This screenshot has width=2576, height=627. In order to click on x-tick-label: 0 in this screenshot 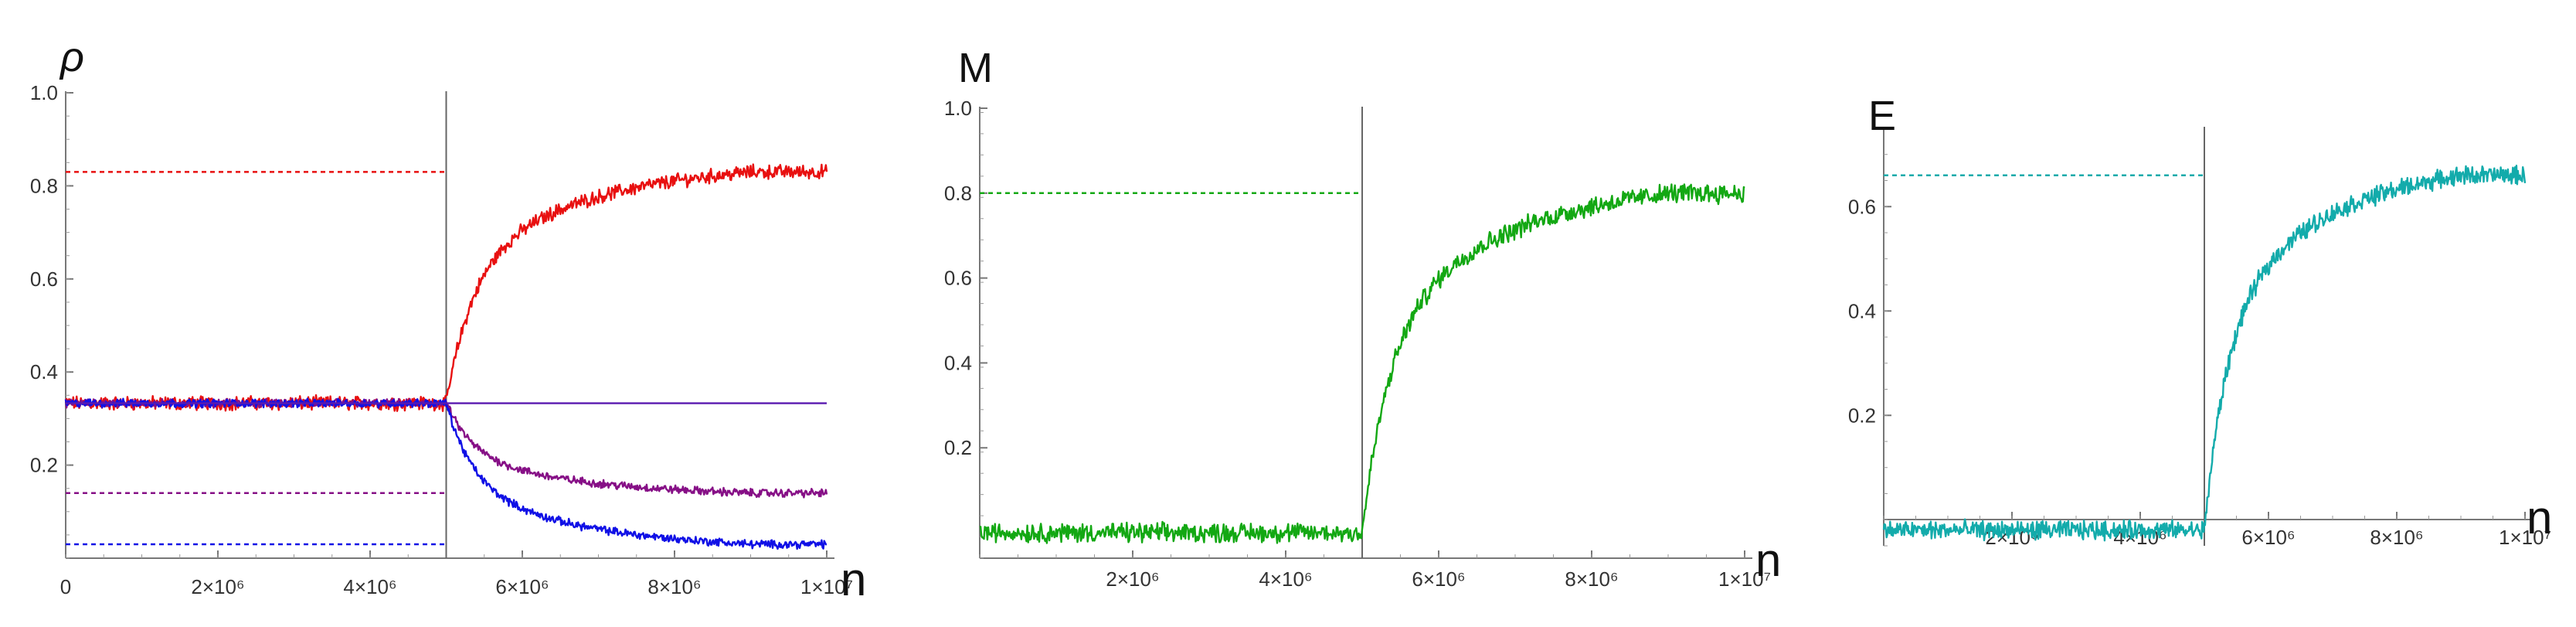, I will do `click(65, 586)`.